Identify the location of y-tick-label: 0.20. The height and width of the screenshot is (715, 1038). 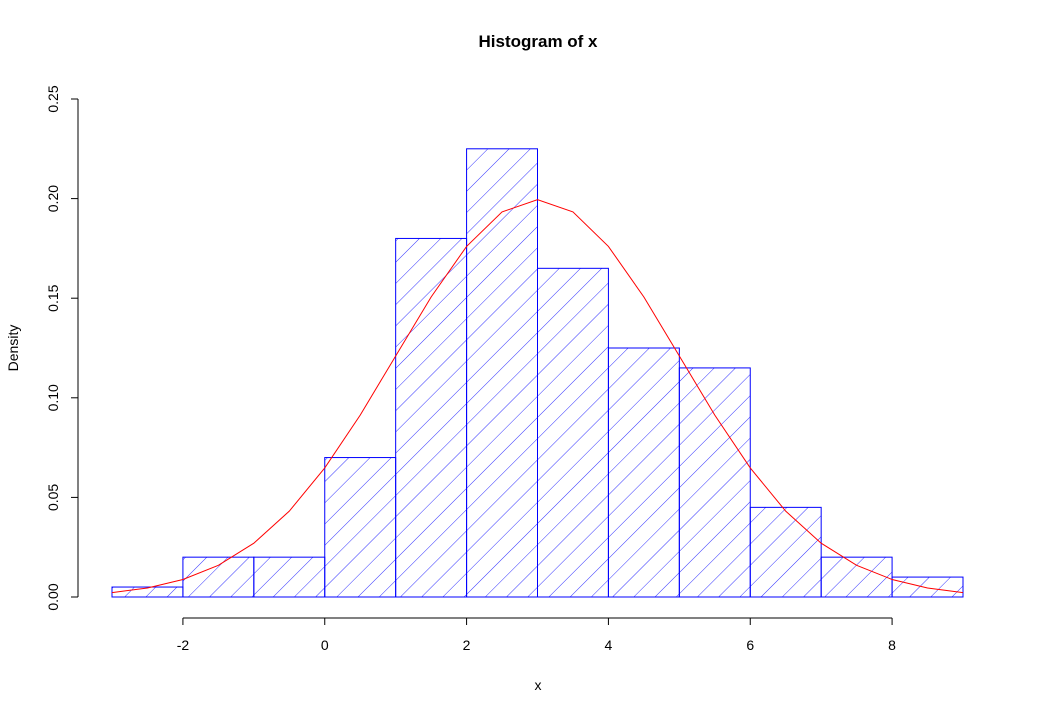
(53, 198).